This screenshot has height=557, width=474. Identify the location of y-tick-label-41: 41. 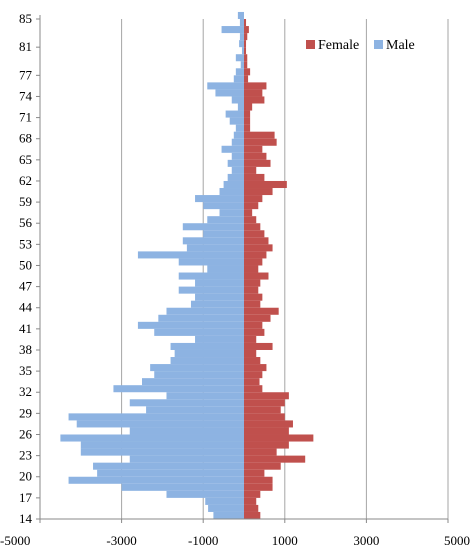
(25, 328).